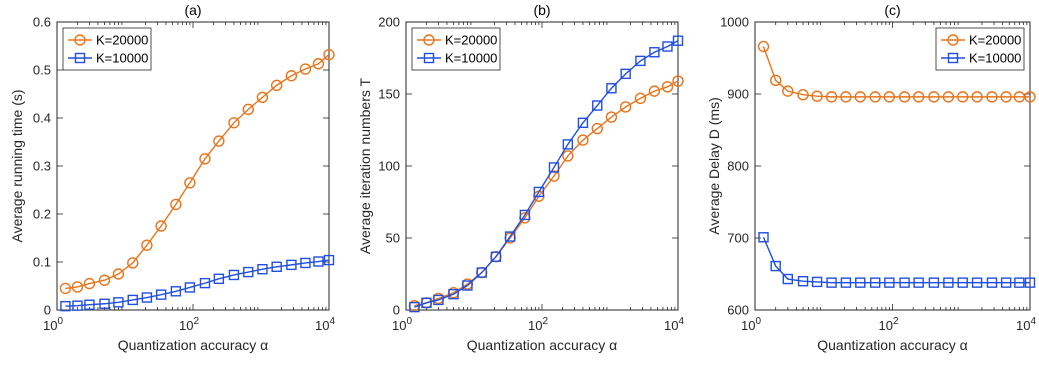 The image size is (1039, 366). What do you see at coordinates (192, 10) in the screenshot?
I see `panel-title: (a)` at bounding box center [192, 10].